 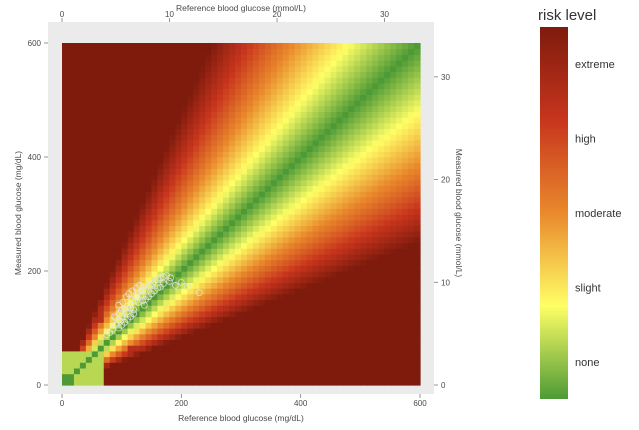 I want to click on data-point, so click(x=199, y=293).